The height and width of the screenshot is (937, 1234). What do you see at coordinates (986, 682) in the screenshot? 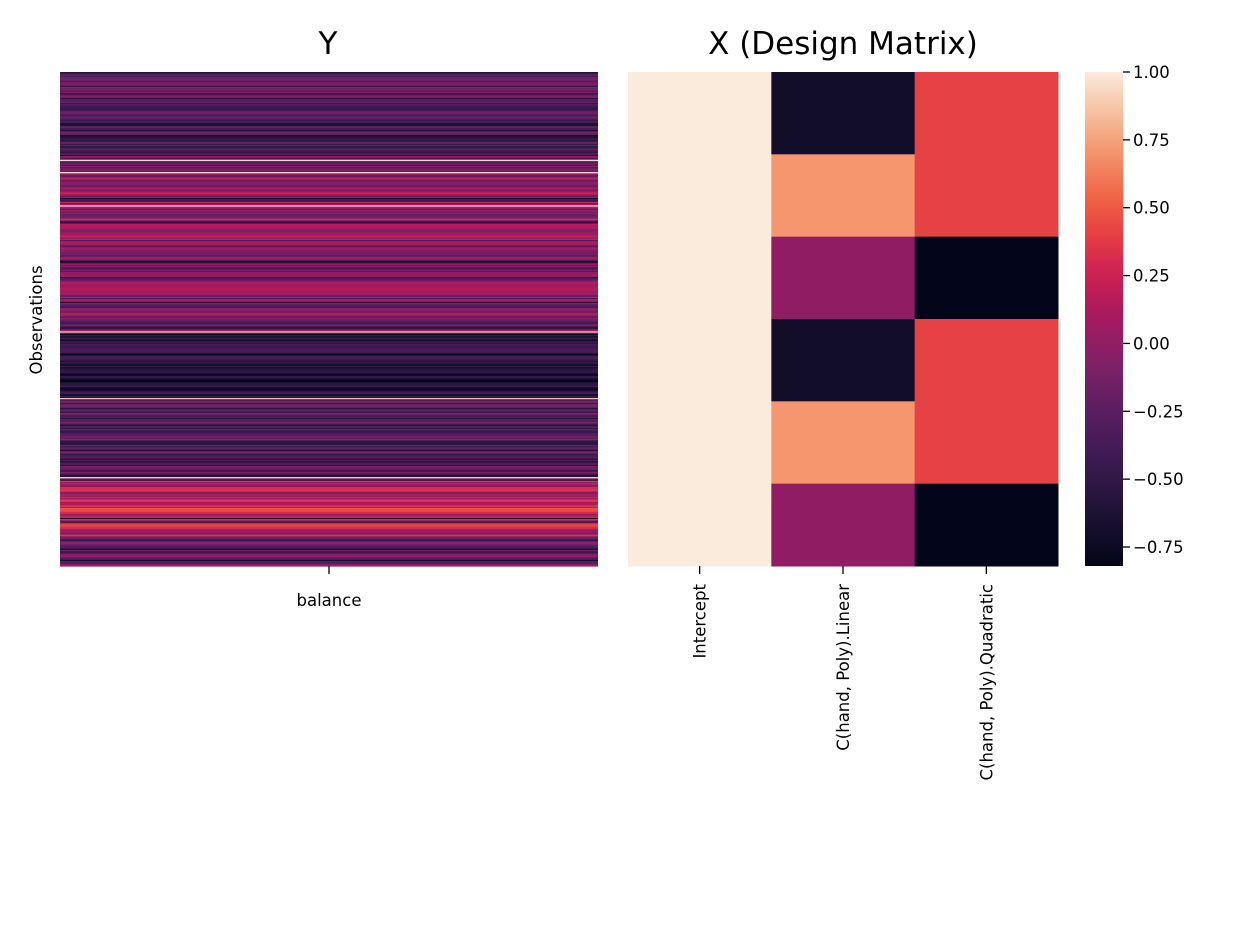
I see `x-tick-label: C(hand, Poly).Quadratic` at bounding box center [986, 682].